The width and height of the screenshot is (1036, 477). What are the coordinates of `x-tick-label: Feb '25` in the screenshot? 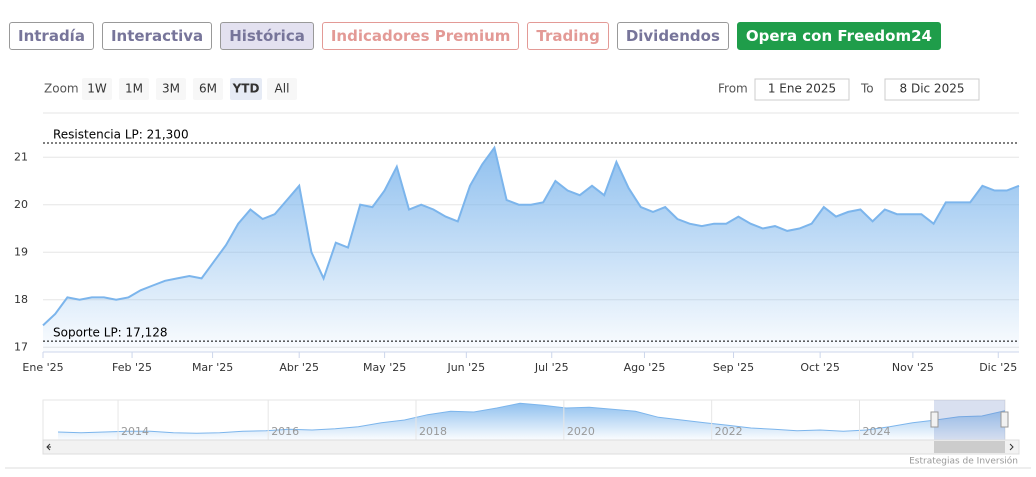 It's located at (132, 367).